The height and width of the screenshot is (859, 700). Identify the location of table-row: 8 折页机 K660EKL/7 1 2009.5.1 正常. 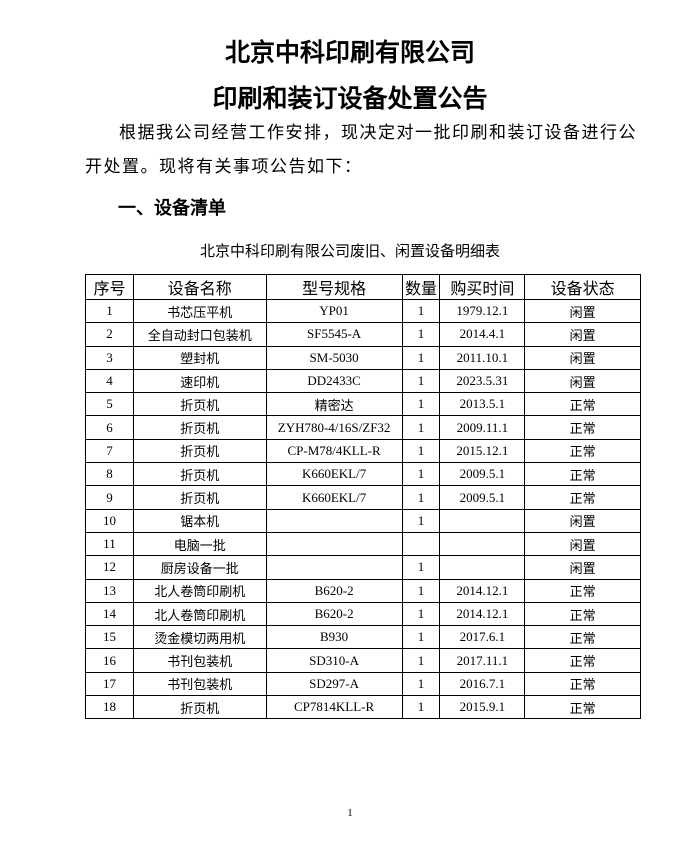
(363, 474).